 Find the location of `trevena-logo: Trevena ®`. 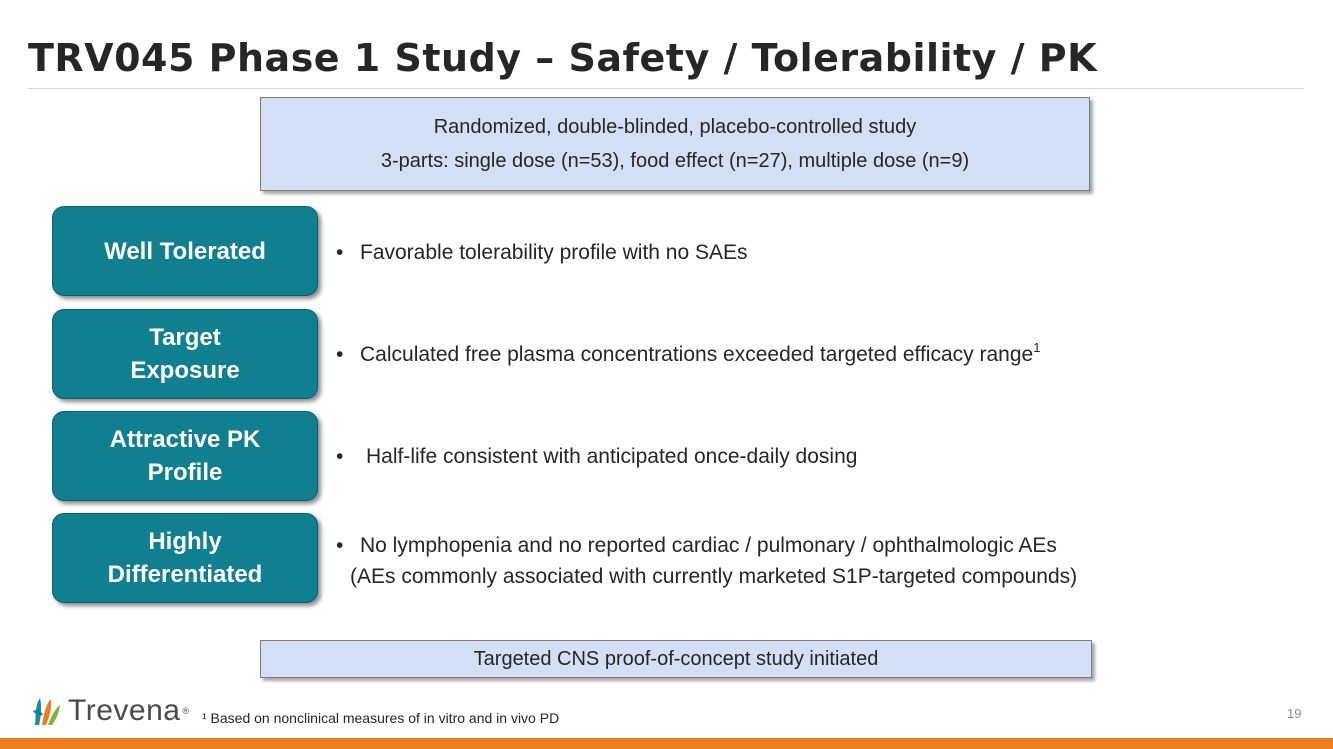

trevena-logo: Trevena ® is located at coordinates (110, 711).